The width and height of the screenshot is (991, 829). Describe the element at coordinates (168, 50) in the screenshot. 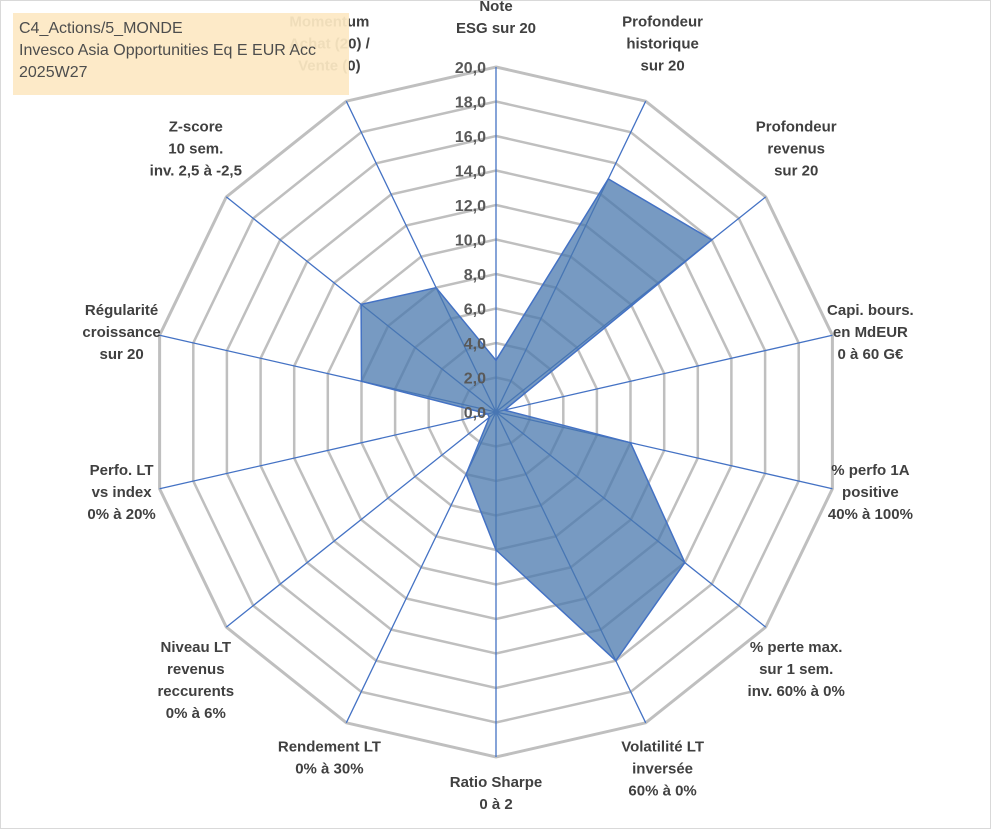

I see `fund-name: Invesco Asia Opportunities Eq E EUR Acc` at that location.